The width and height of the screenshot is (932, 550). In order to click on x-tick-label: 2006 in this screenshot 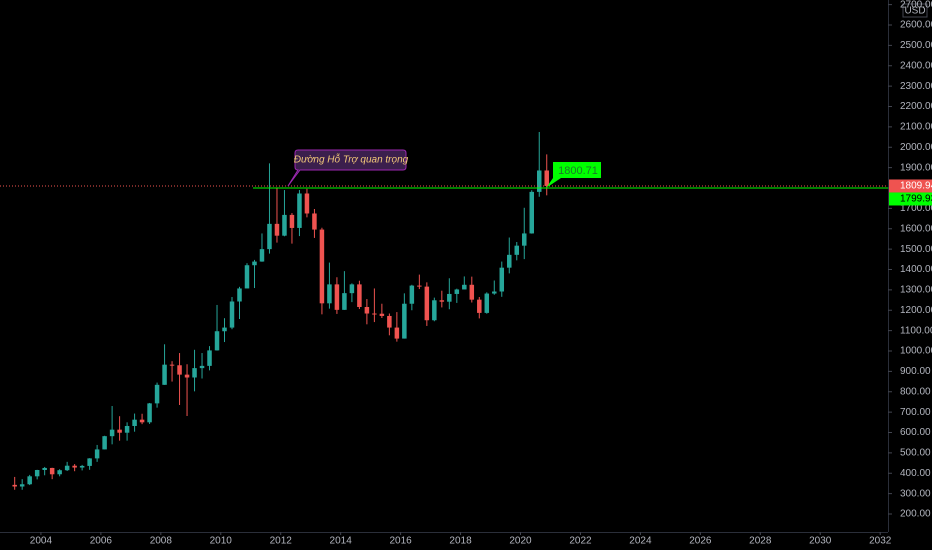, I will do `click(101, 541)`.